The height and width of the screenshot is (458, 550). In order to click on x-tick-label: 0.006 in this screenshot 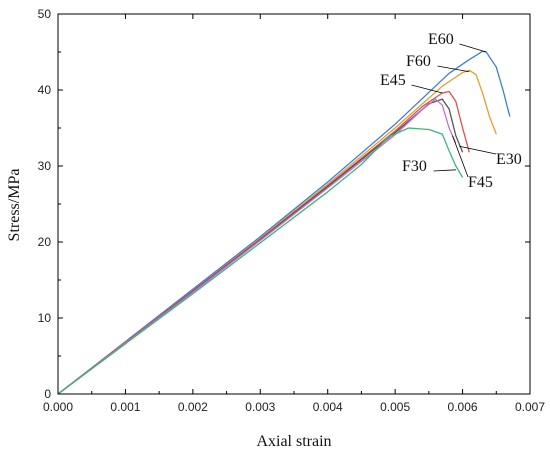, I will do `click(463, 407)`.